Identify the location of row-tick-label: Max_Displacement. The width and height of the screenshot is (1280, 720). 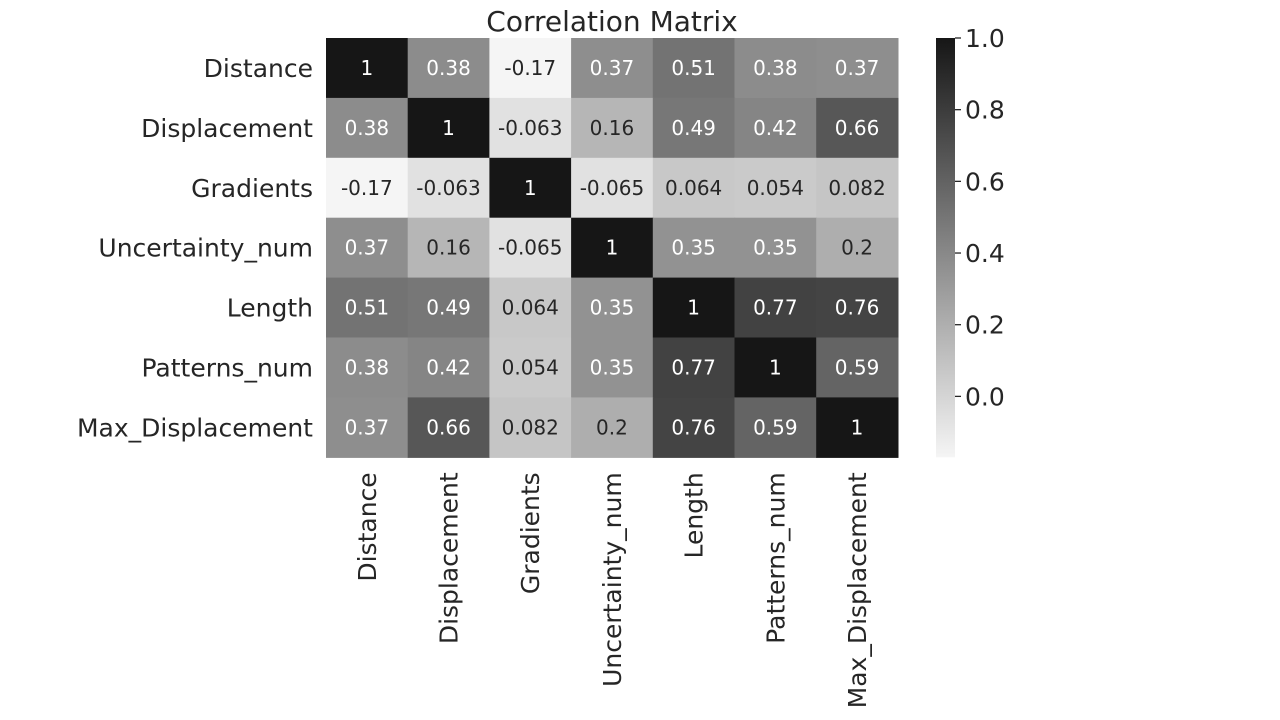
(195, 427).